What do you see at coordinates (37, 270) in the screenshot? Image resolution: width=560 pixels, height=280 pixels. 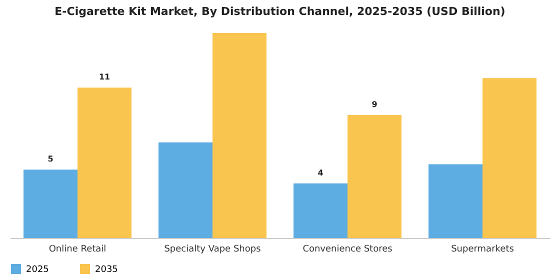 I see `legend-label: 2025` at bounding box center [37, 270].